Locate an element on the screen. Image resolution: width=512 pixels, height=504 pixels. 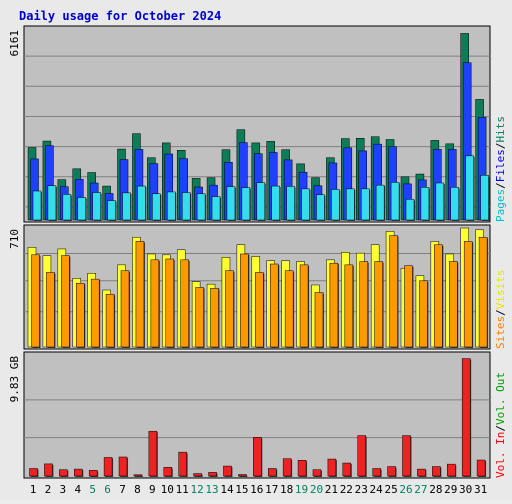
y-max-label-bottom: 9.83 GB is located at coordinates (14, 379).